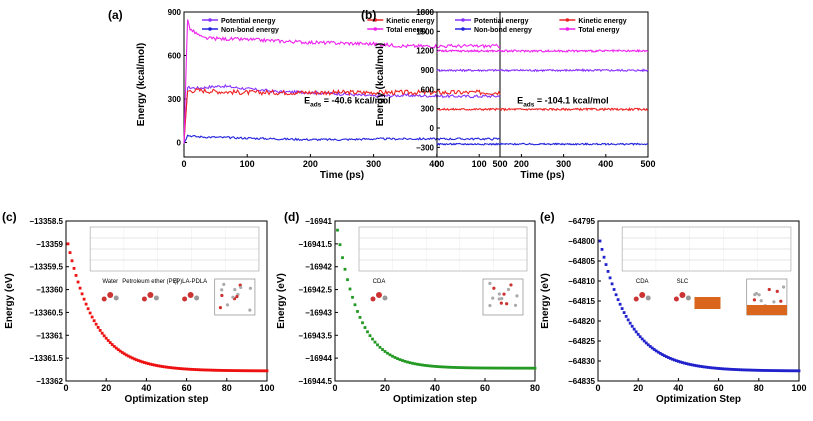  Describe the element at coordinates (291, 217) in the screenshot. I see `panel-label: (d)` at that location.